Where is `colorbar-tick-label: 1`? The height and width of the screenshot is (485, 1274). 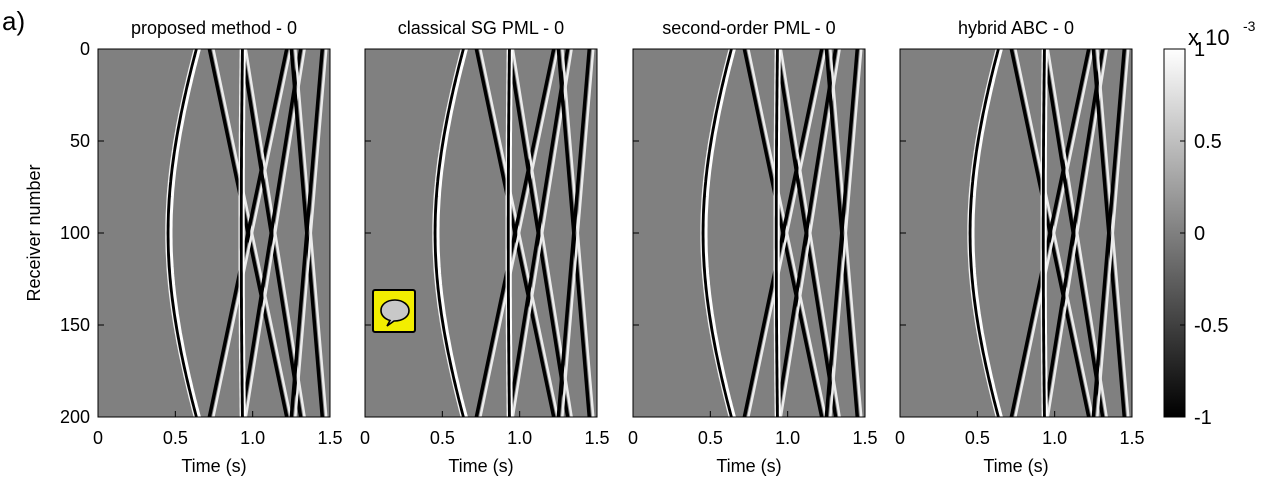
colorbar-tick-label: 1 is located at coordinates (1199, 50).